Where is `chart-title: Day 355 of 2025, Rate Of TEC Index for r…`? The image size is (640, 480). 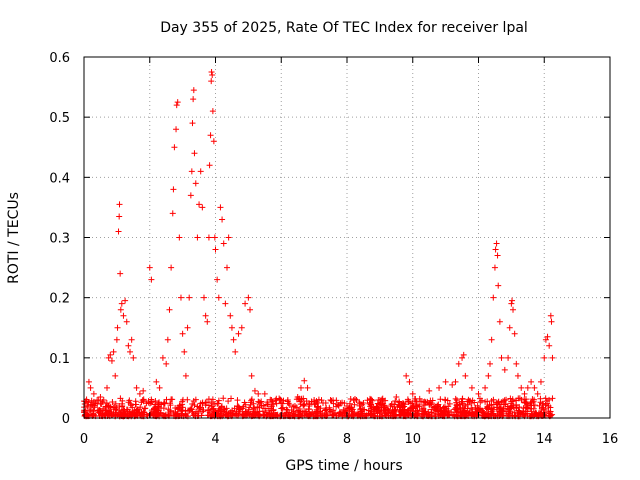
chart-title: Day 355 of 2025, Rate Of TEC Index for r… is located at coordinates (344, 28).